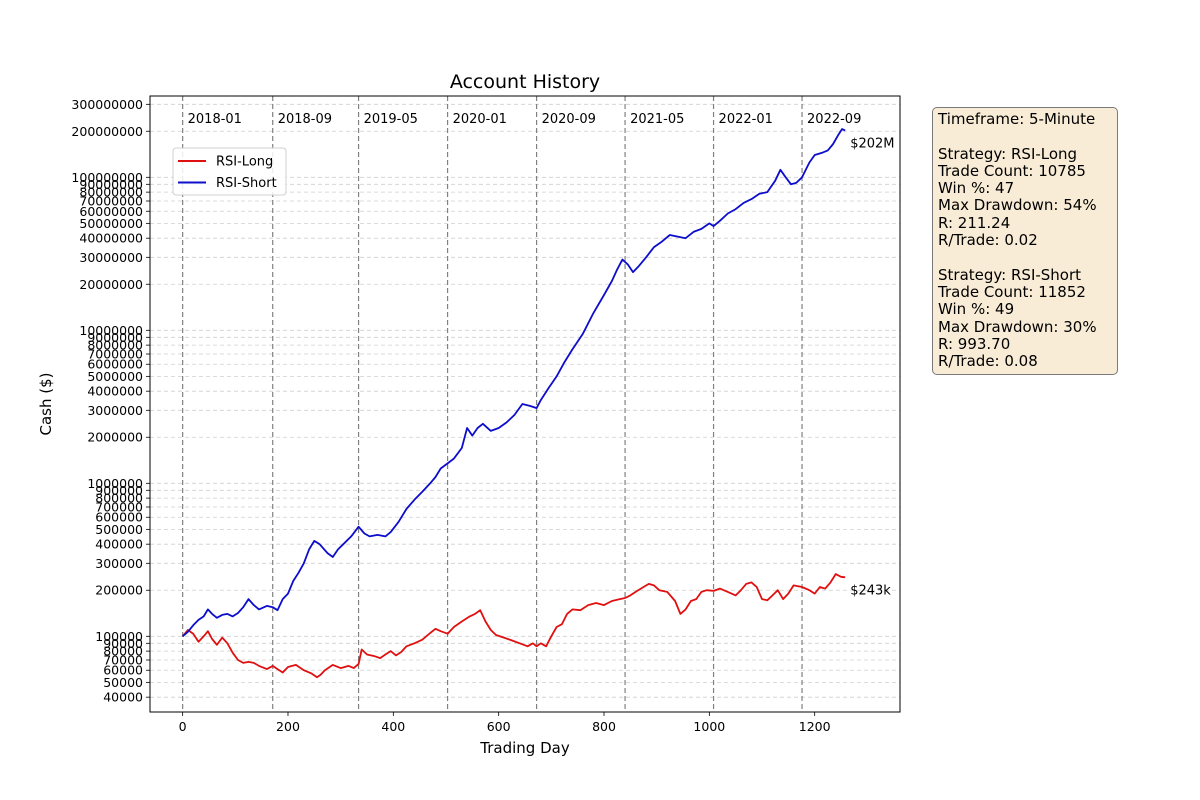  What do you see at coordinates (111, 211) in the screenshot?
I see `y-tick-label: 60000000` at bounding box center [111, 211].